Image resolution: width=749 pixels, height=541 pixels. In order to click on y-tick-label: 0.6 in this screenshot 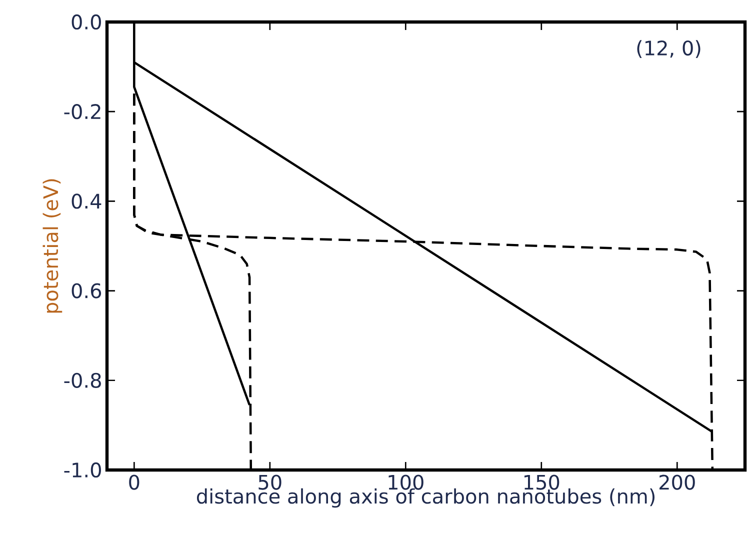, I will do `click(87, 290)`.